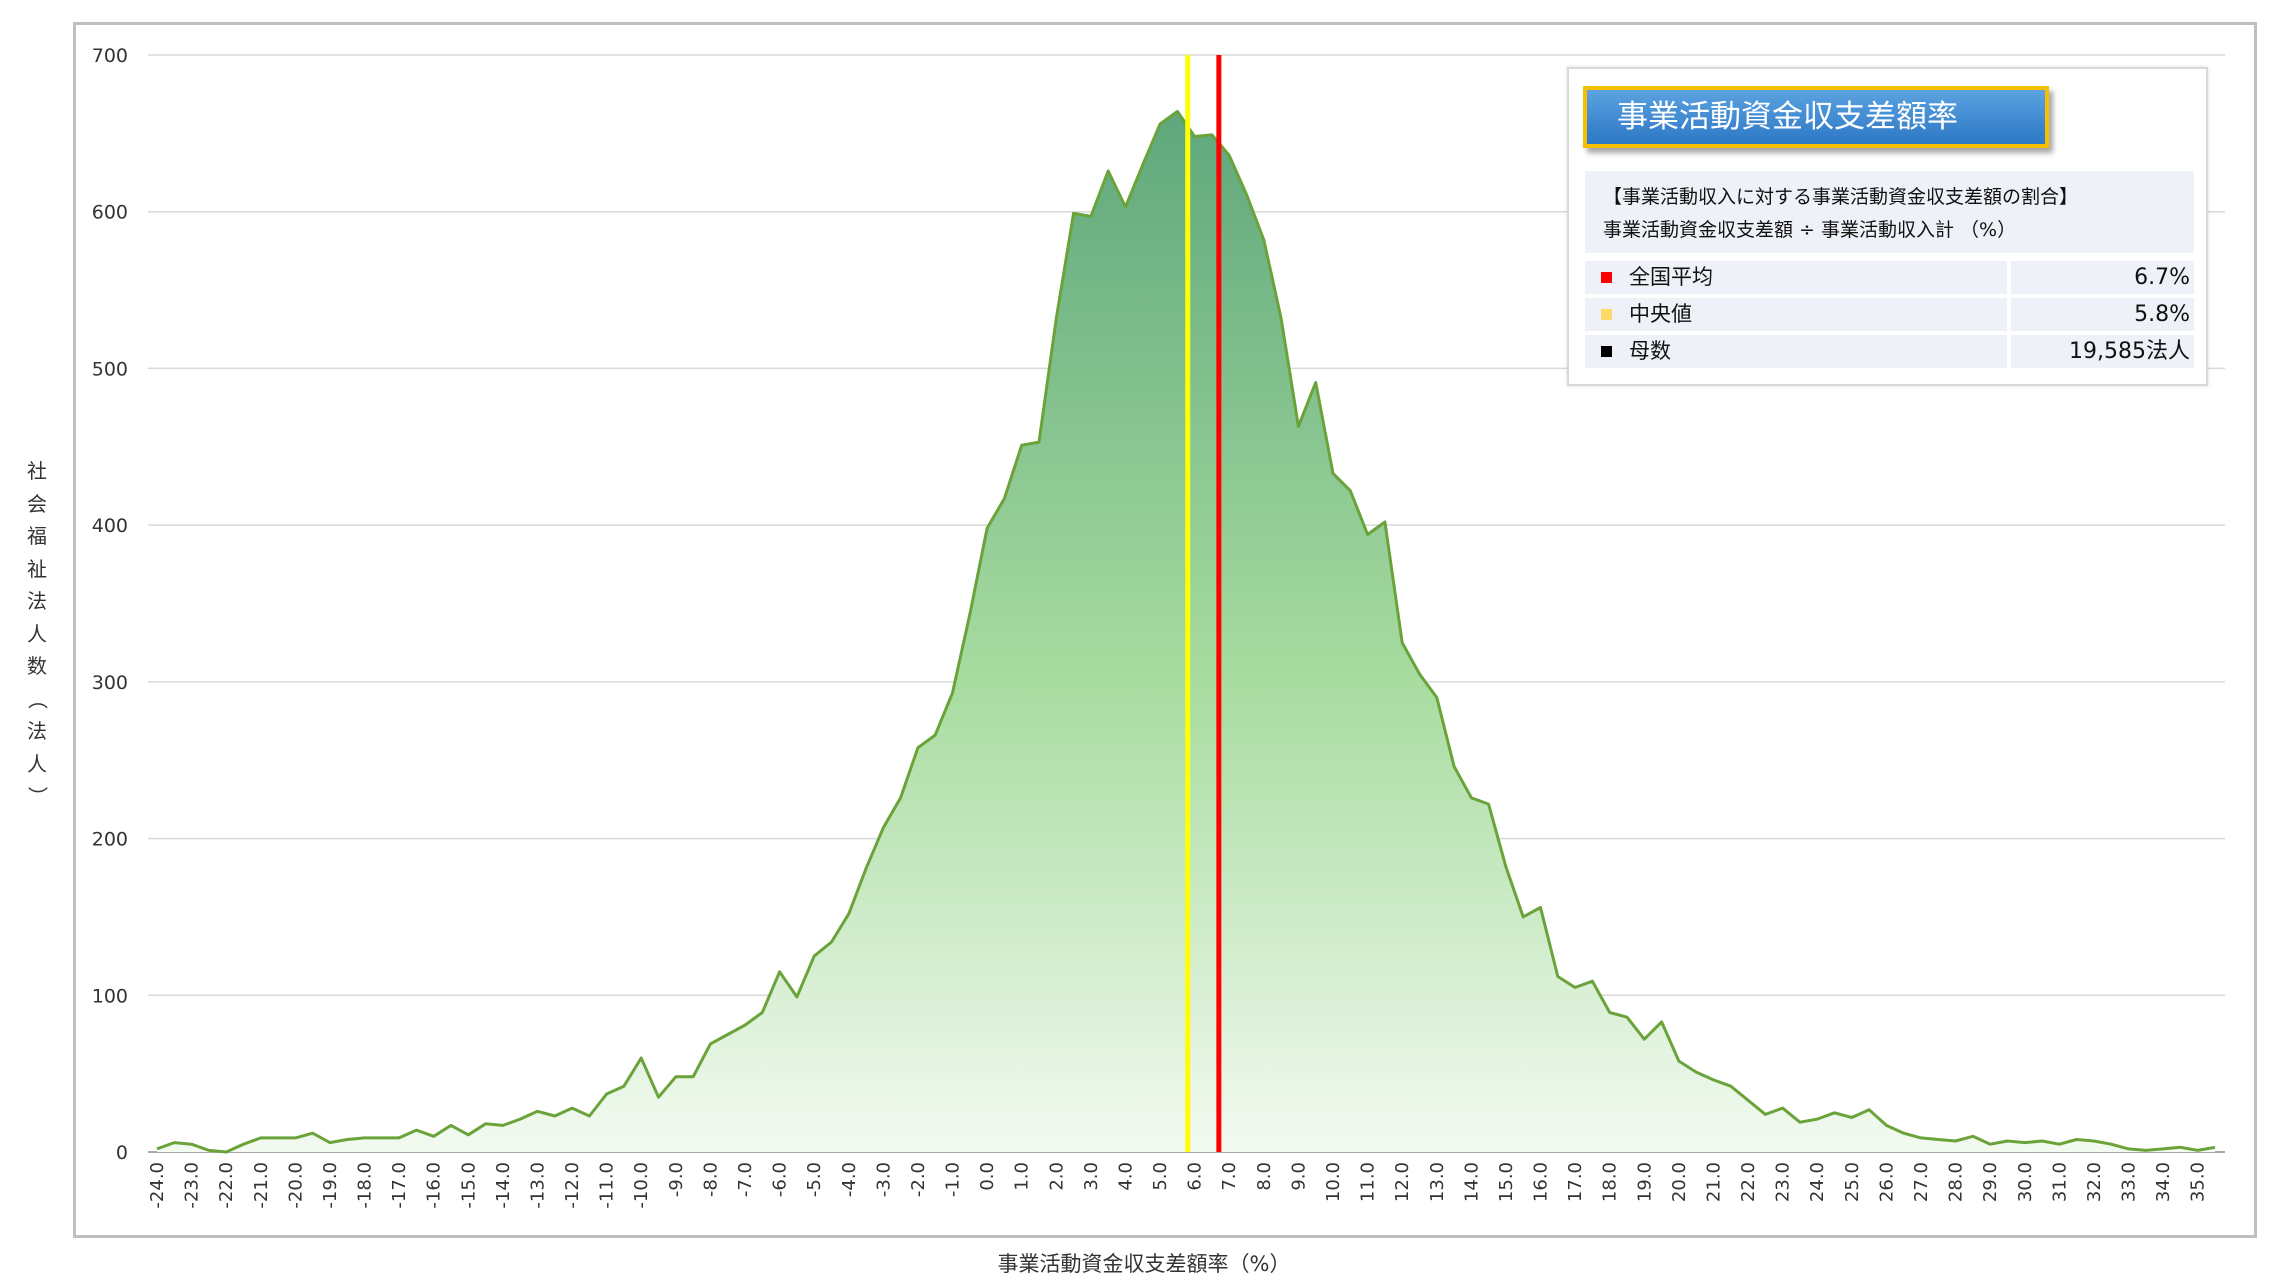 The image size is (2288, 1285). I want to click on y-axis-label-char: 社, so click(37, 471).